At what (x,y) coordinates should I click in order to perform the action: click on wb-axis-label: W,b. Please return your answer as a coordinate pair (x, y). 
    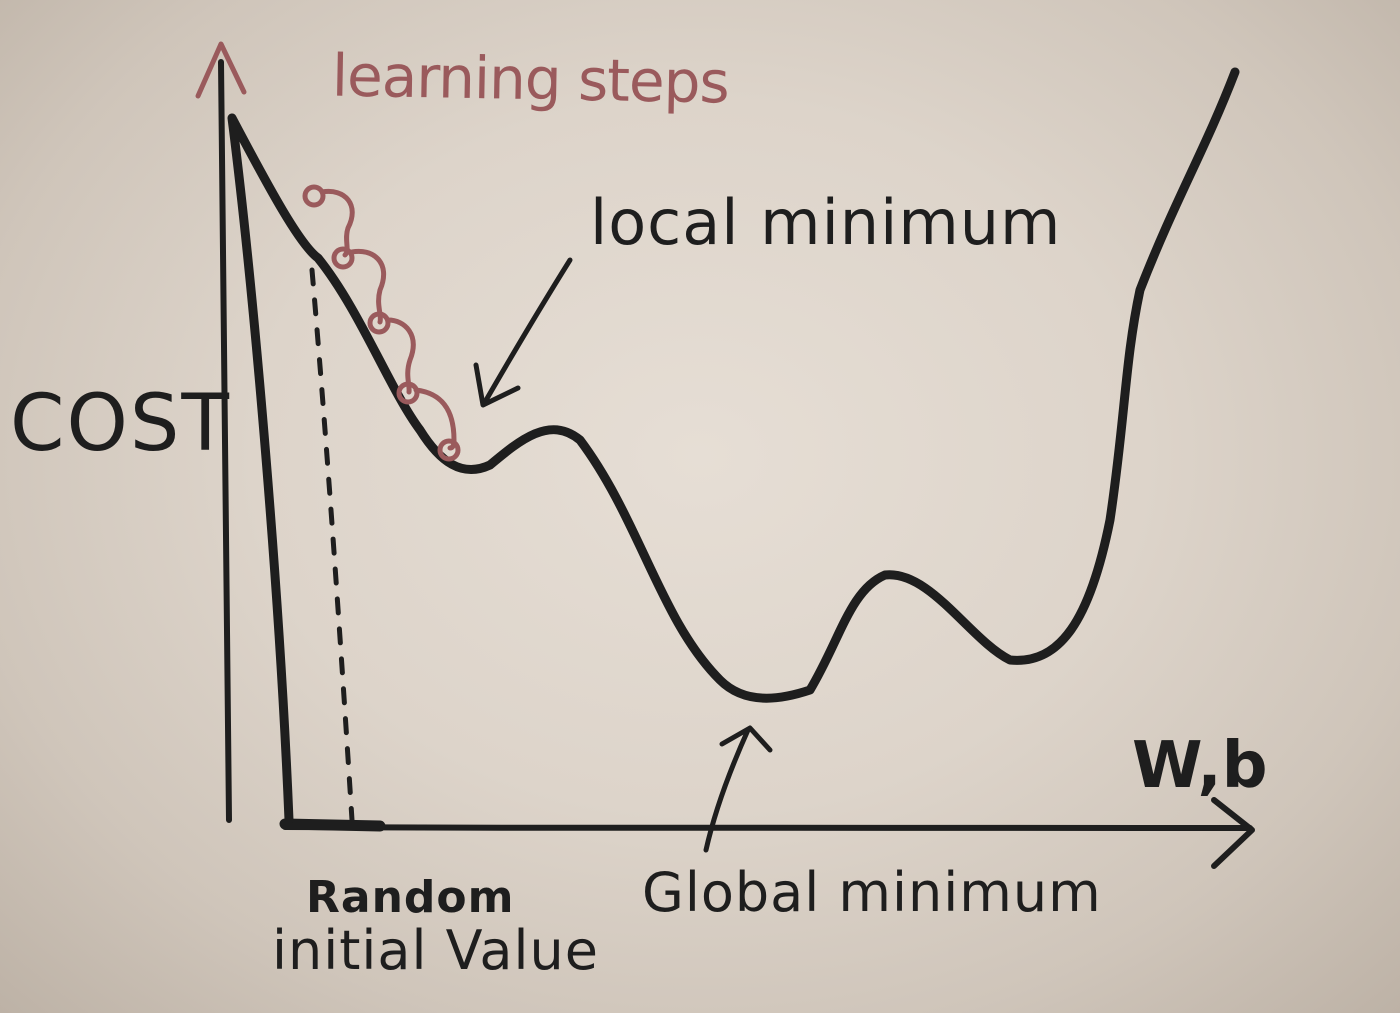
    Looking at the image, I should click on (1200, 766).